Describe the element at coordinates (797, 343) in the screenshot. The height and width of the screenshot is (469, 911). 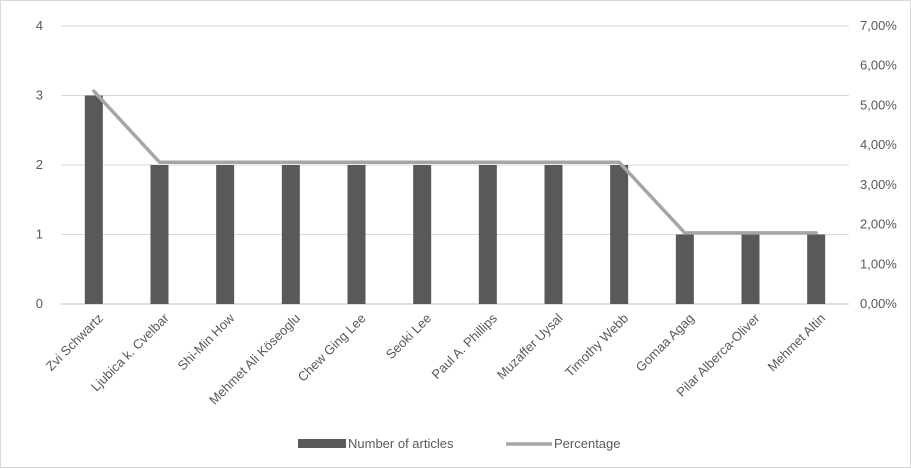
I see `x-tick-label: Mehmet Altin` at that location.